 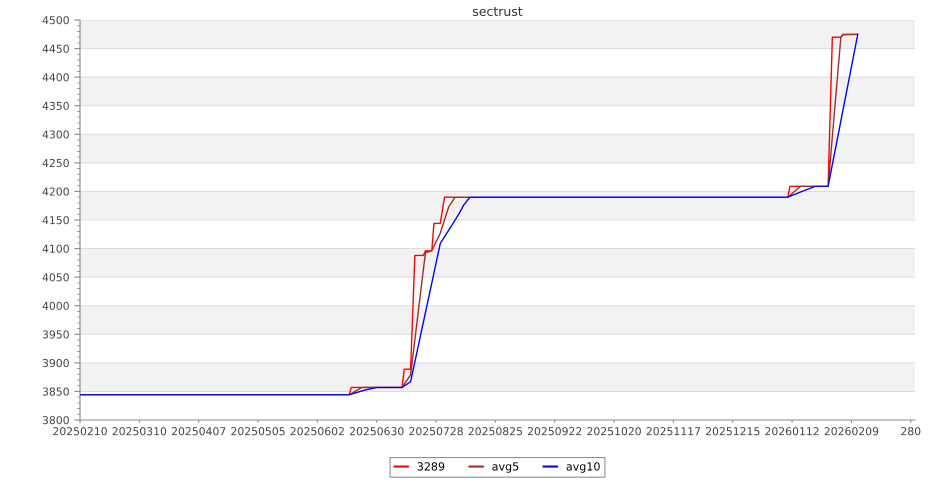 What do you see at coordinates (80, 431) in the screenshot?
I see `x-tick-label: 20250210` at bounding box center [80, 431].